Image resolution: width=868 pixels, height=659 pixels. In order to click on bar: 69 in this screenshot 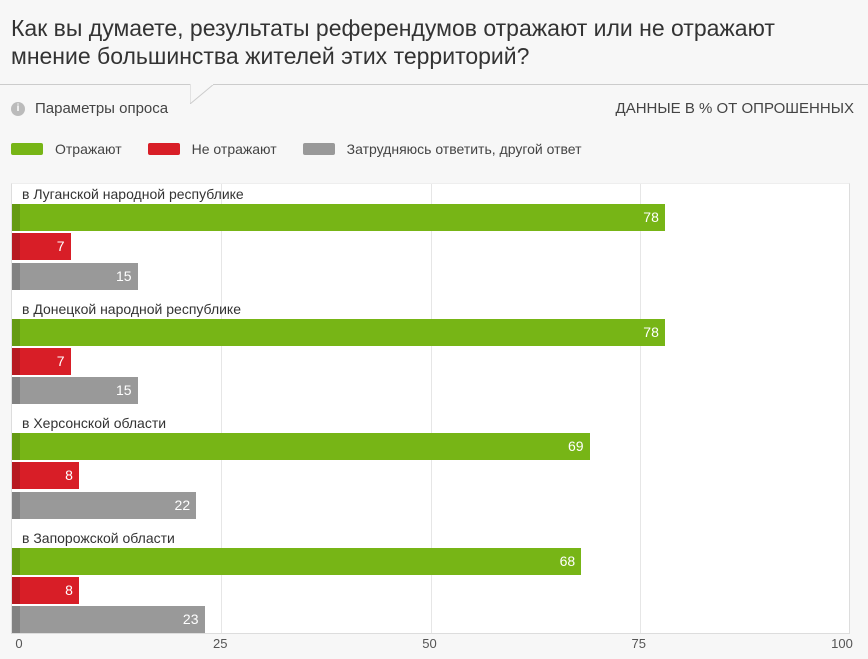, I will do `click(301, 446)`.